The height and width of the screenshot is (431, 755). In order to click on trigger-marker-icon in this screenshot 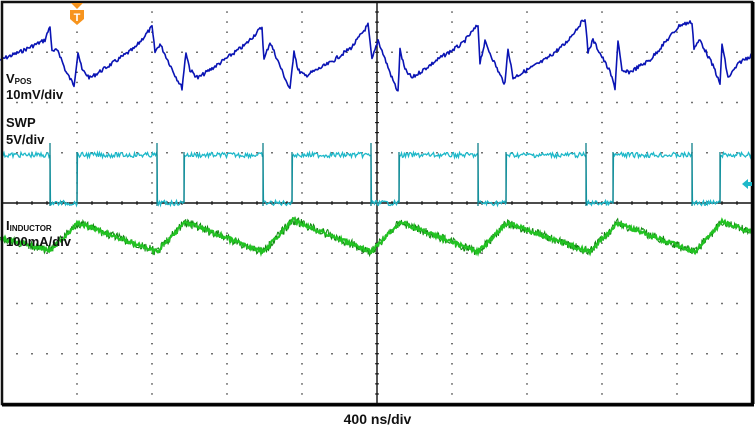, I will do `click(77, 17)`.